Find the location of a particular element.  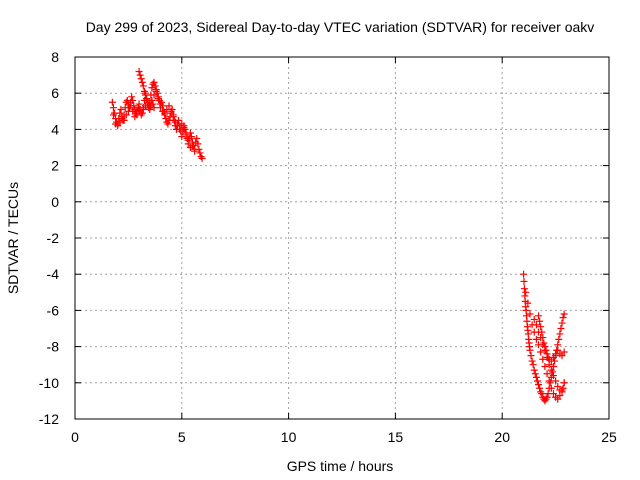

x-tick-label: 0 is located at coordinates (75, 437).